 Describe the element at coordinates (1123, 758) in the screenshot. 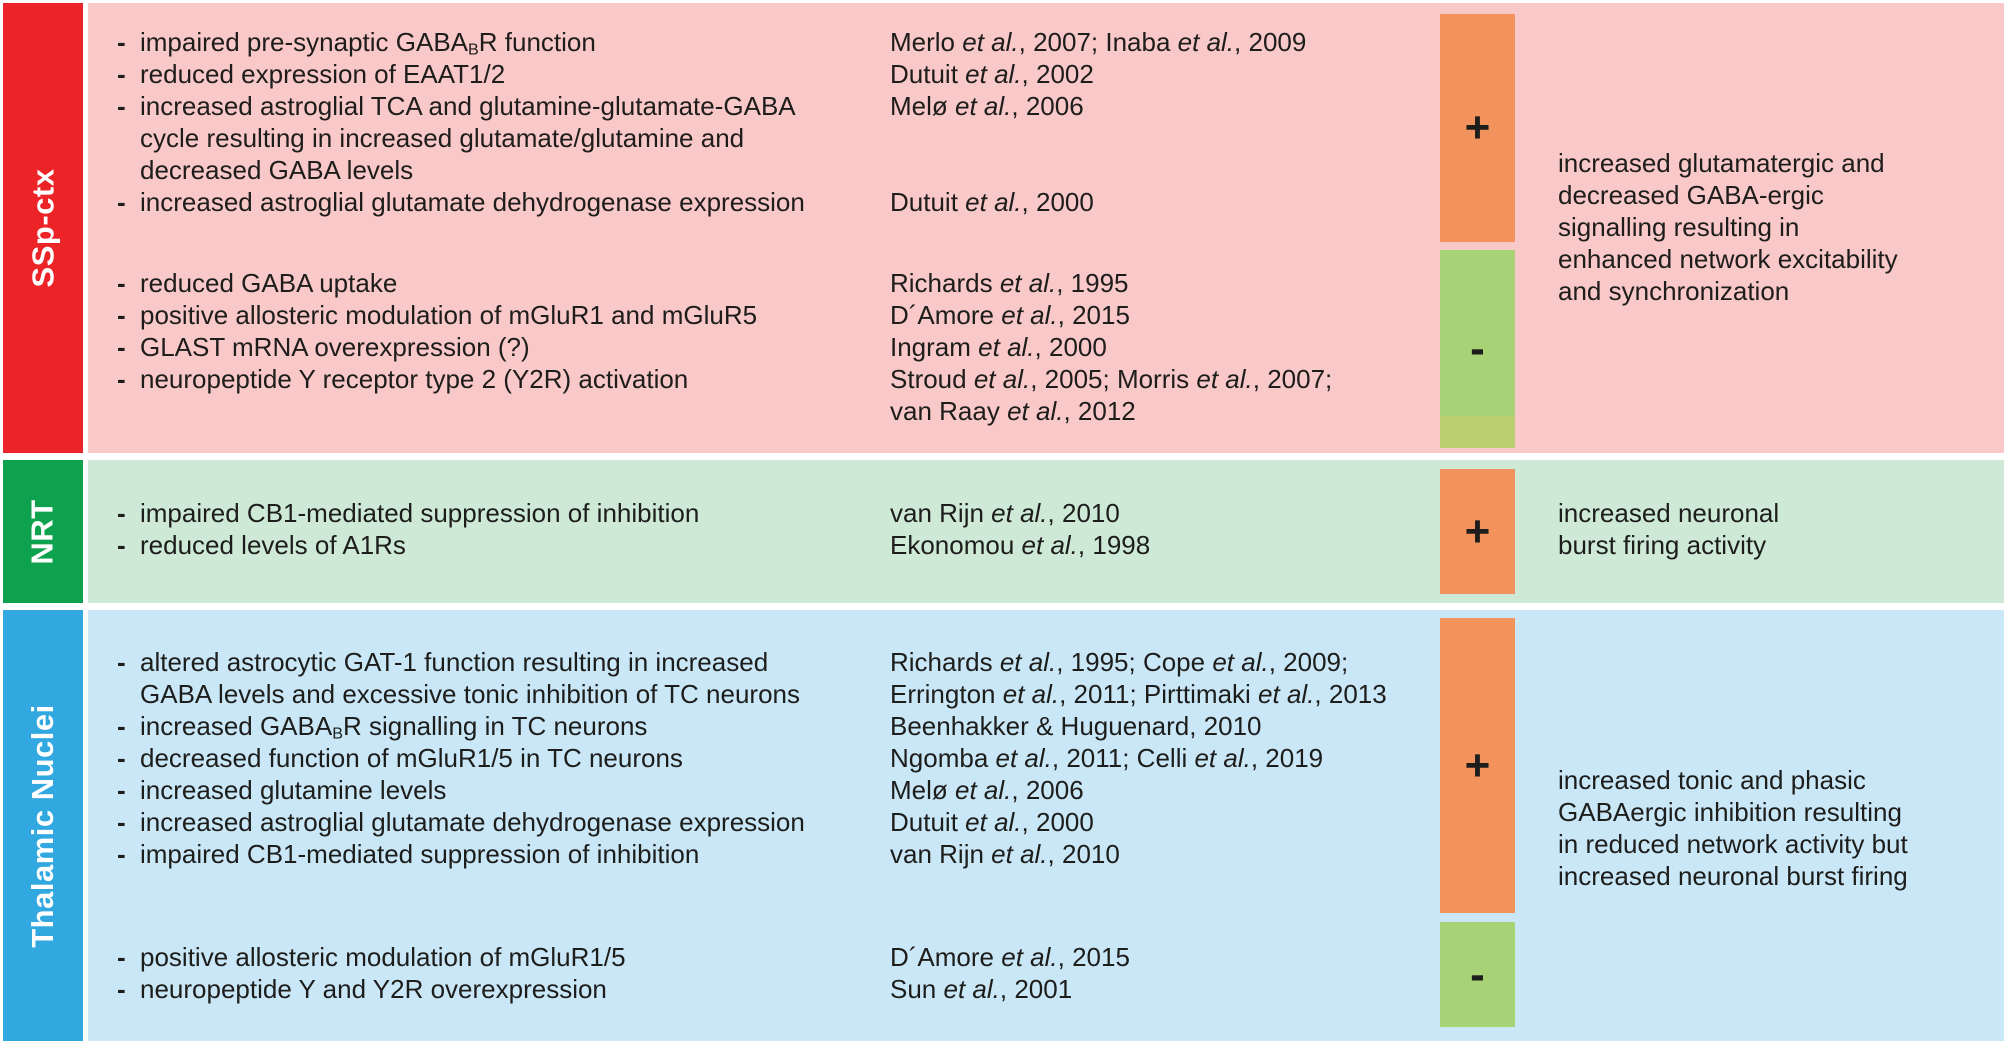

I see `text-segment: , 2011; Celli` at that location.